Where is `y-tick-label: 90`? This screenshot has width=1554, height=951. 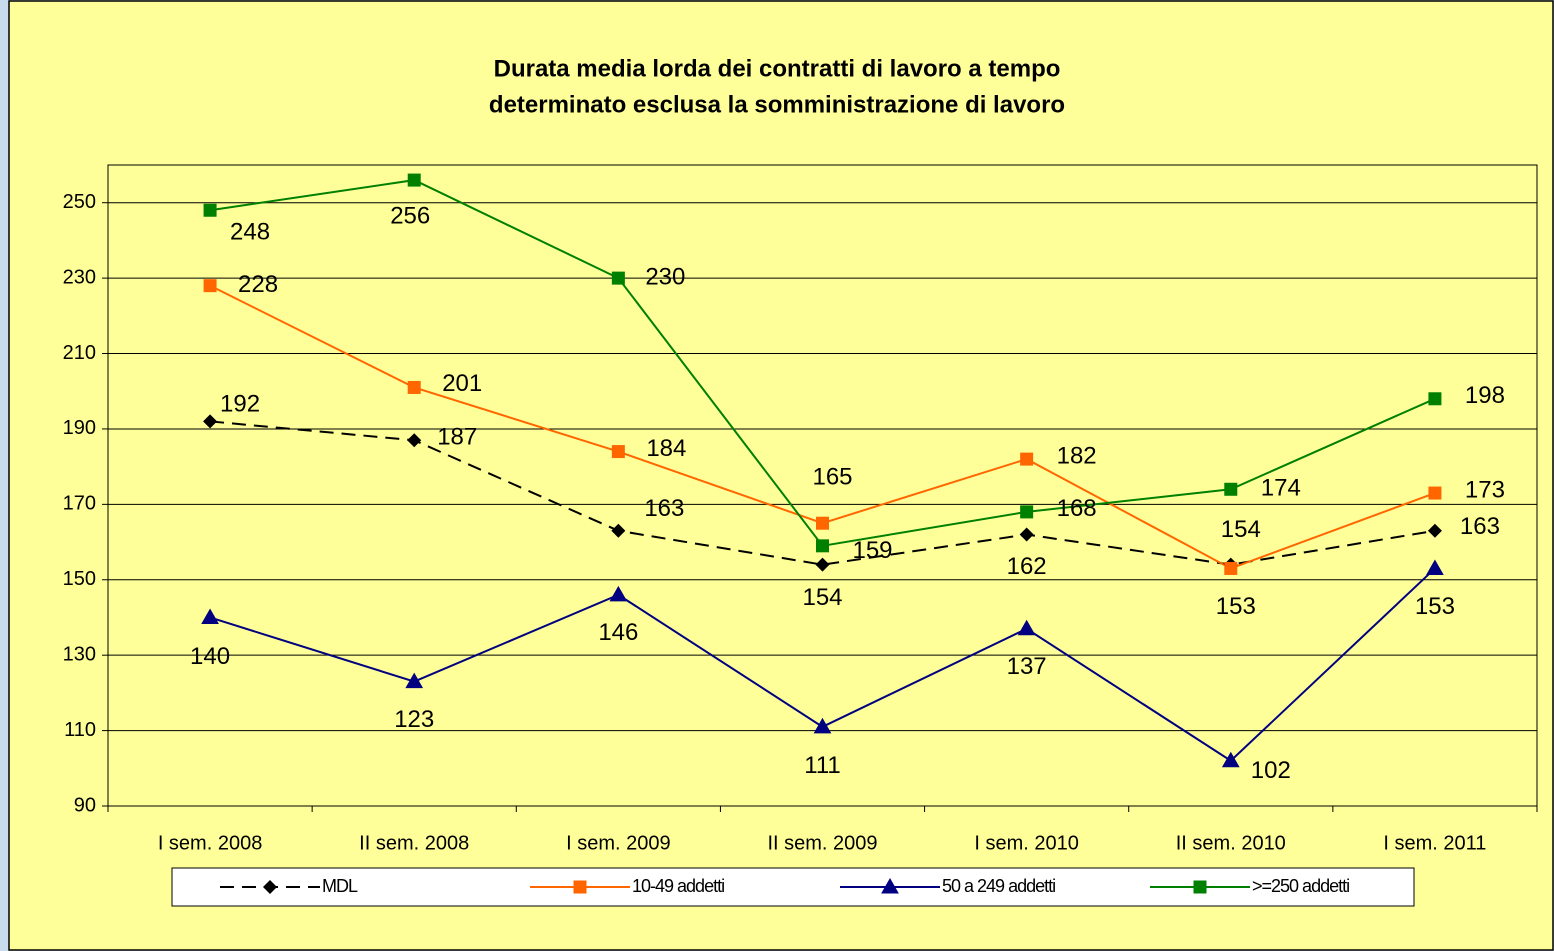 y-tick-label: 90 is located at coordinates (85, 805).